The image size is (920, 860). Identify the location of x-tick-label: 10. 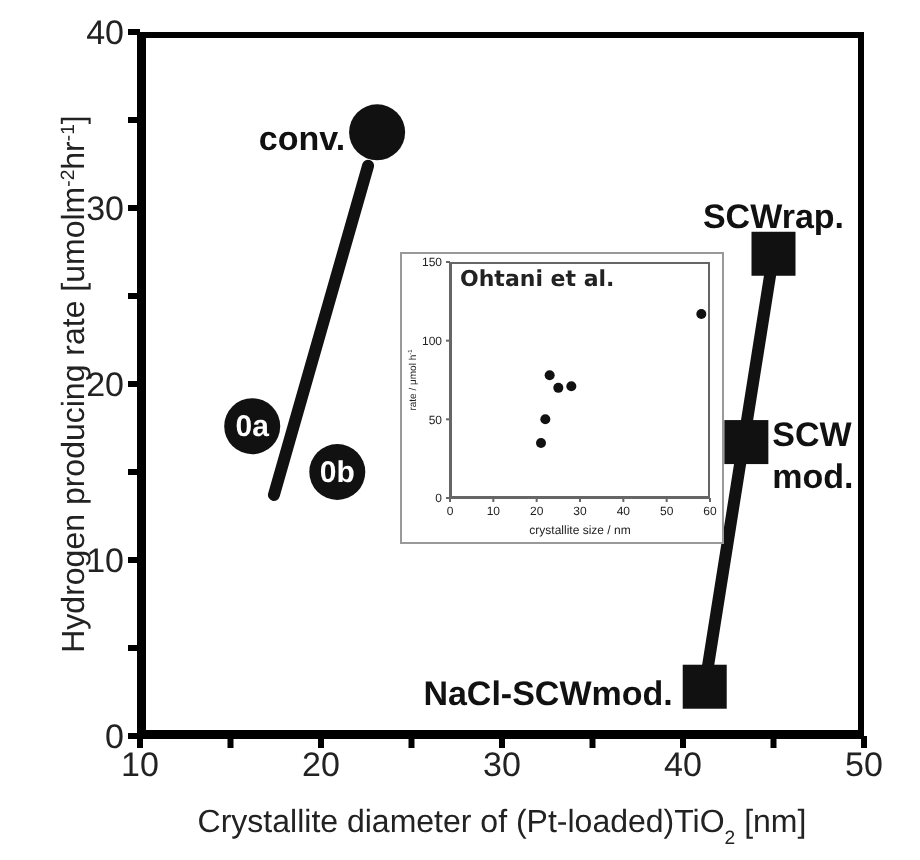
(140, 765).